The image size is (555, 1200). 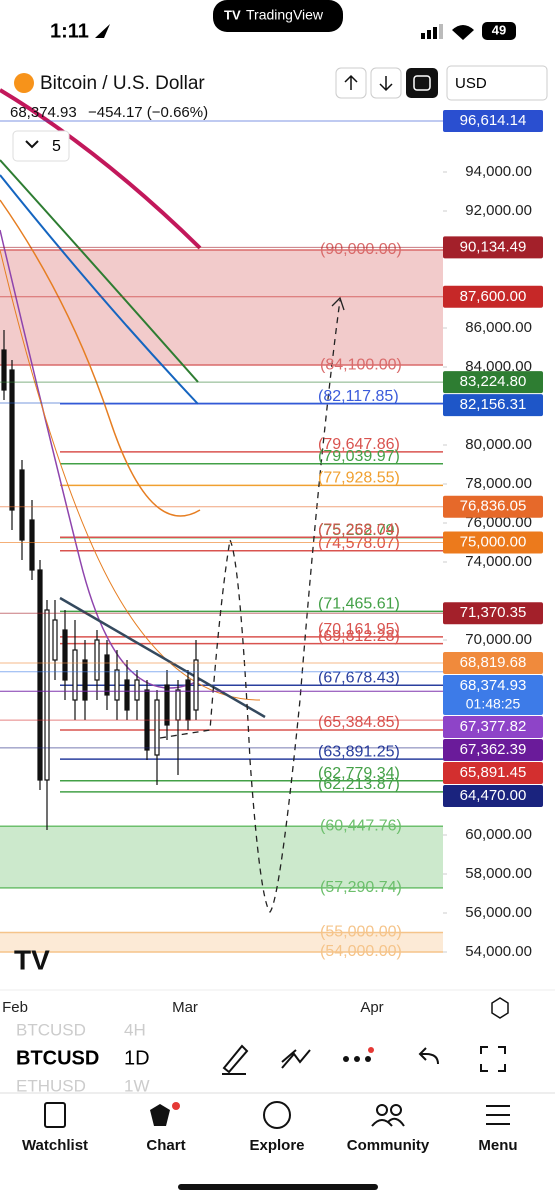 I want to click on watchlist-icon, so click(x=55, y=1115).